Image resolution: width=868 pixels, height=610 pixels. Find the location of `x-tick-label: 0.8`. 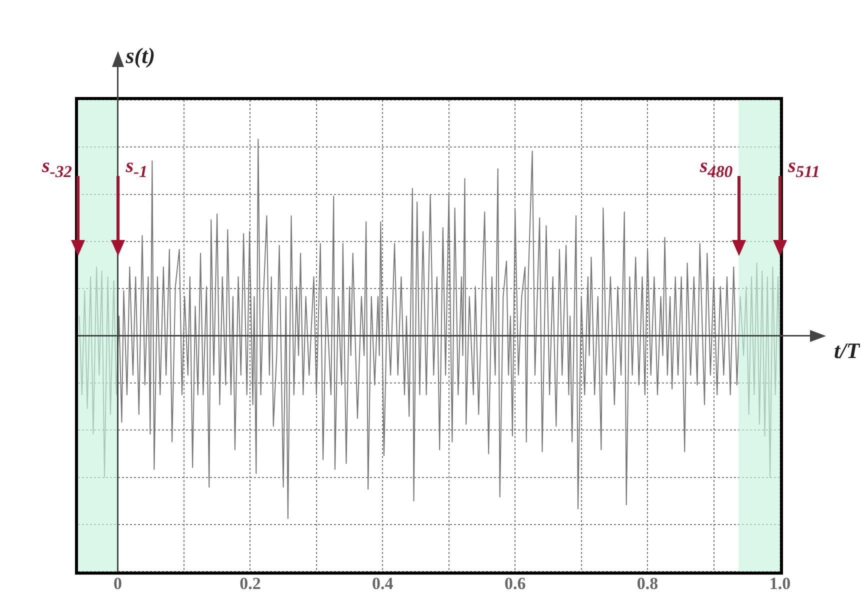

x-tick-label: 0.8 is located at coordinates (647, 584).